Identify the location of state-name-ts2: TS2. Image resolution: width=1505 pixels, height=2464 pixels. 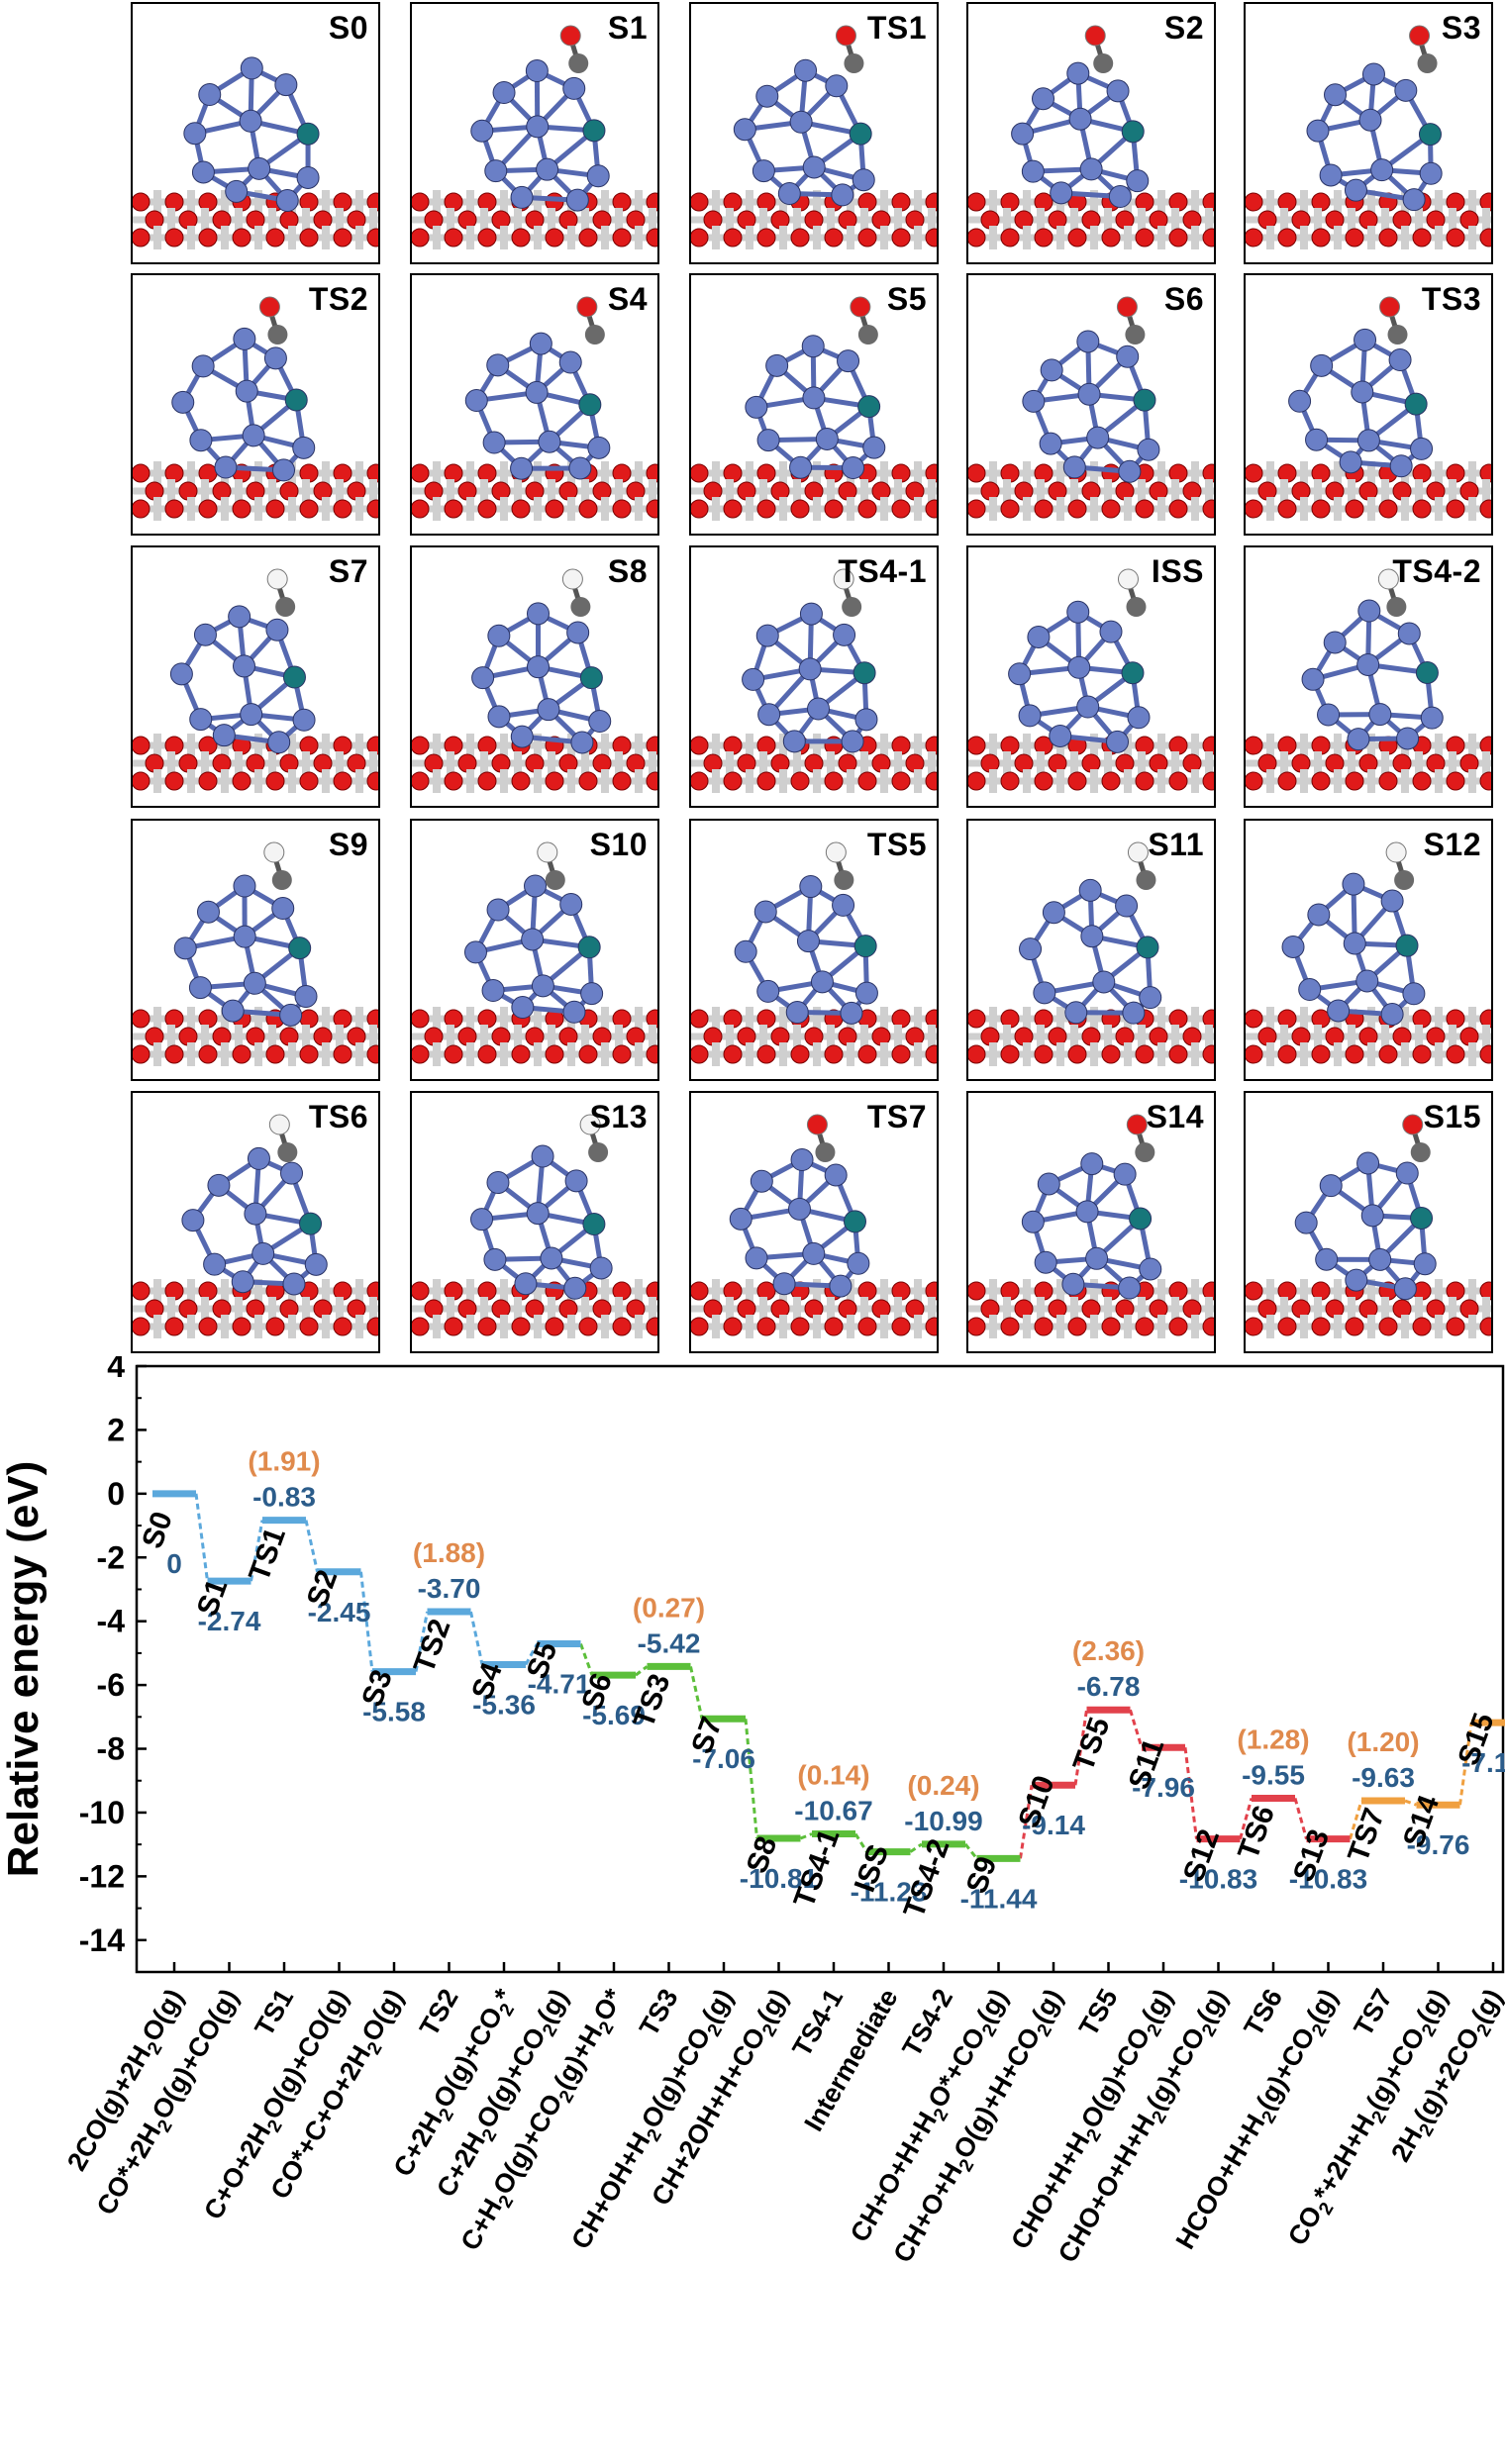
(432, 1646).